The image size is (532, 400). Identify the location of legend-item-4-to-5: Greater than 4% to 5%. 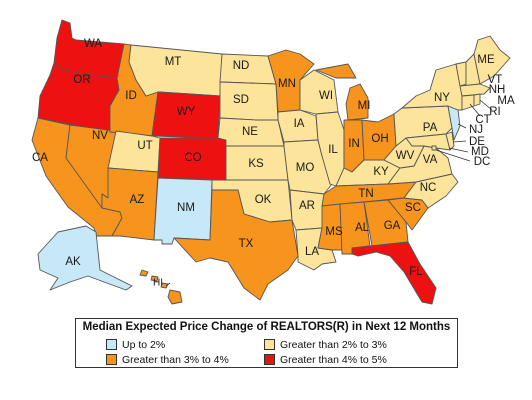
(325, 359).